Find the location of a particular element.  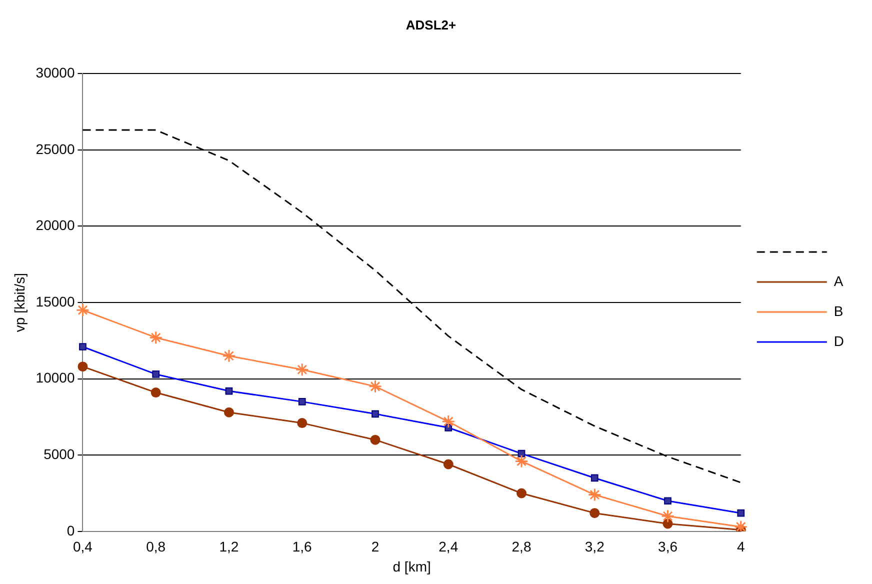

x-tick-label: 2 is located at coordinates (375, 546).